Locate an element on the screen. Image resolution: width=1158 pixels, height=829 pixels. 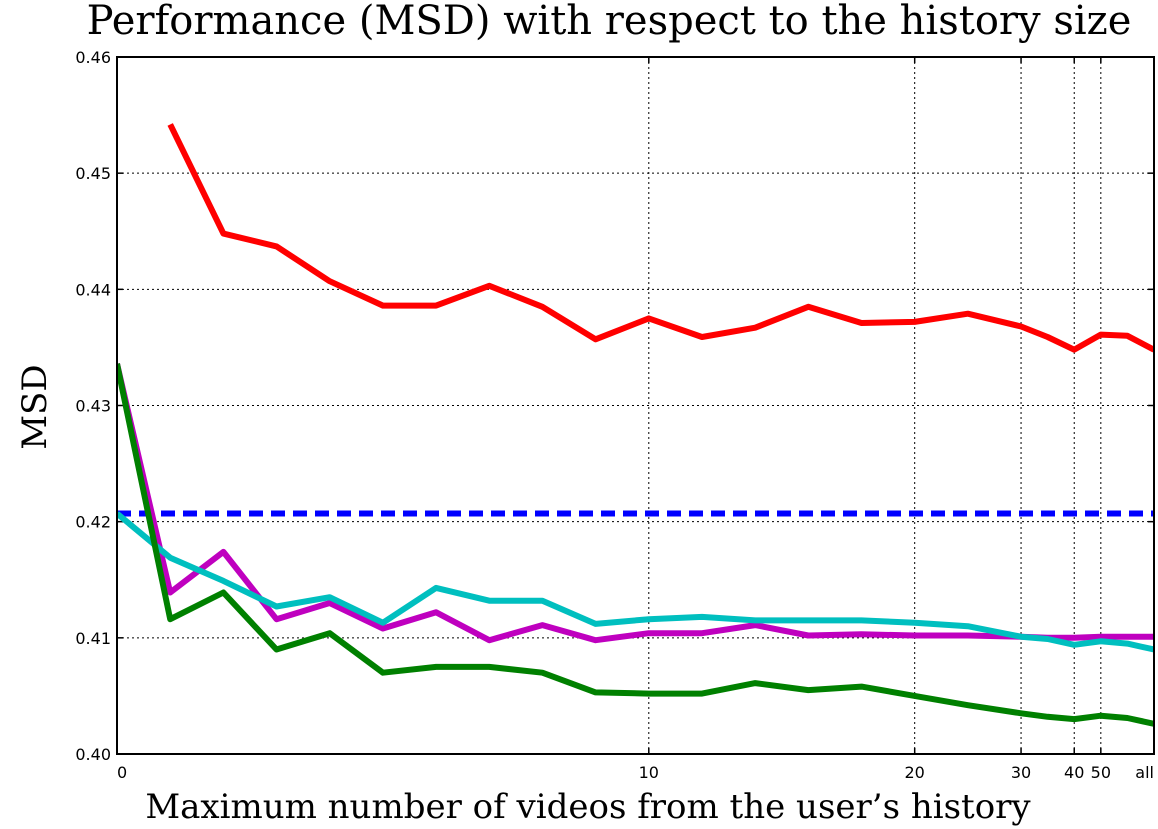
x-tick-label: all is located at coordinates (1144, 772).